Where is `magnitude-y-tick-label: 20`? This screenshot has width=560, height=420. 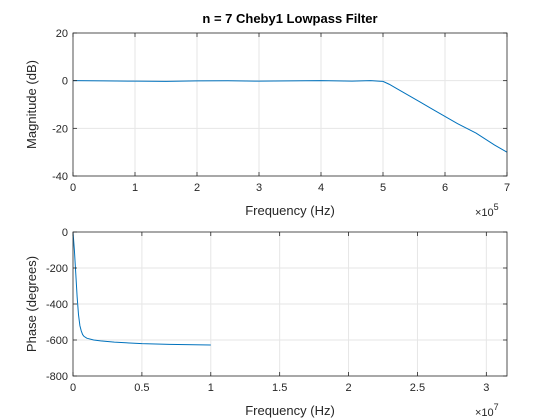
magnitude-y-tick-label: 20 is located at coordinates (62, 34).